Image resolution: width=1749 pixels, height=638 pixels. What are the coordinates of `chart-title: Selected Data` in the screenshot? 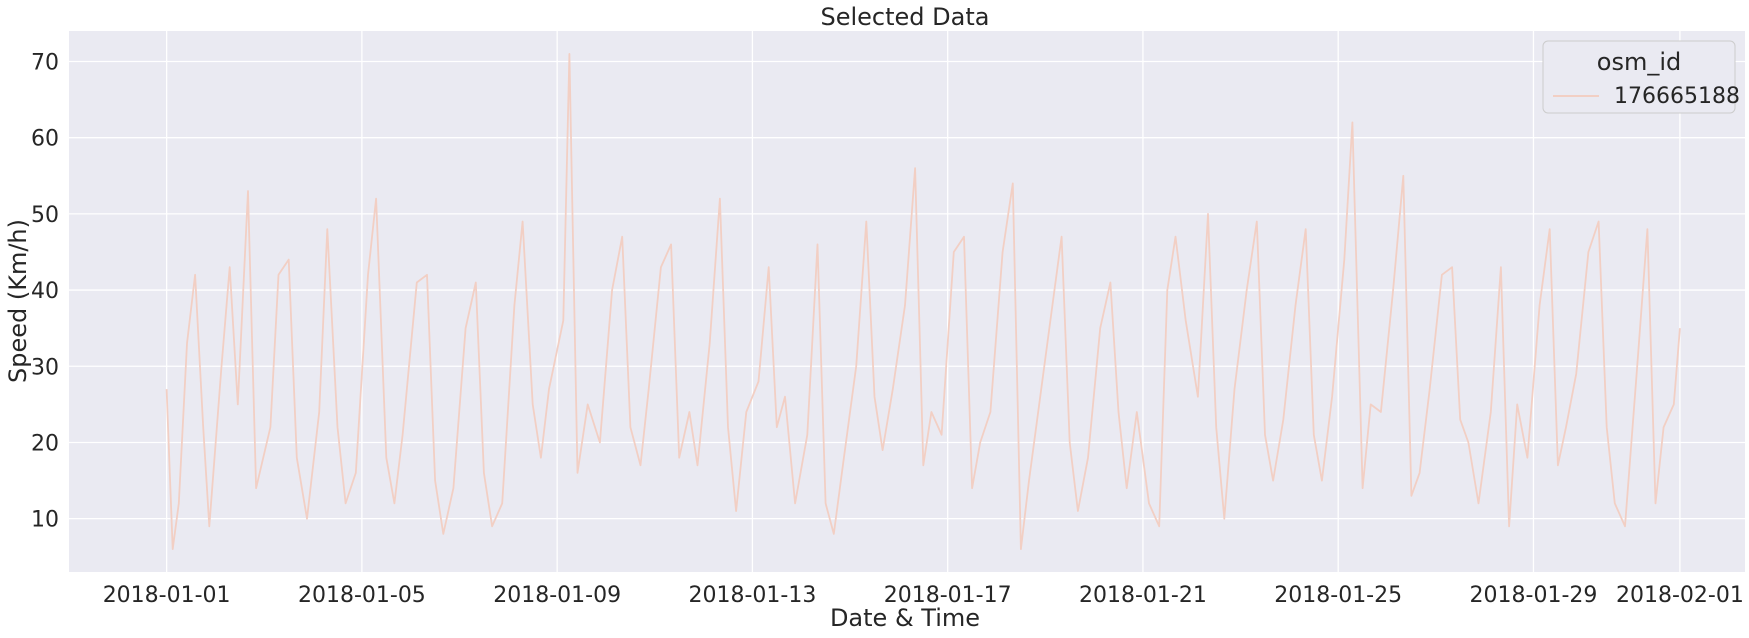 It's located at (905, 17).